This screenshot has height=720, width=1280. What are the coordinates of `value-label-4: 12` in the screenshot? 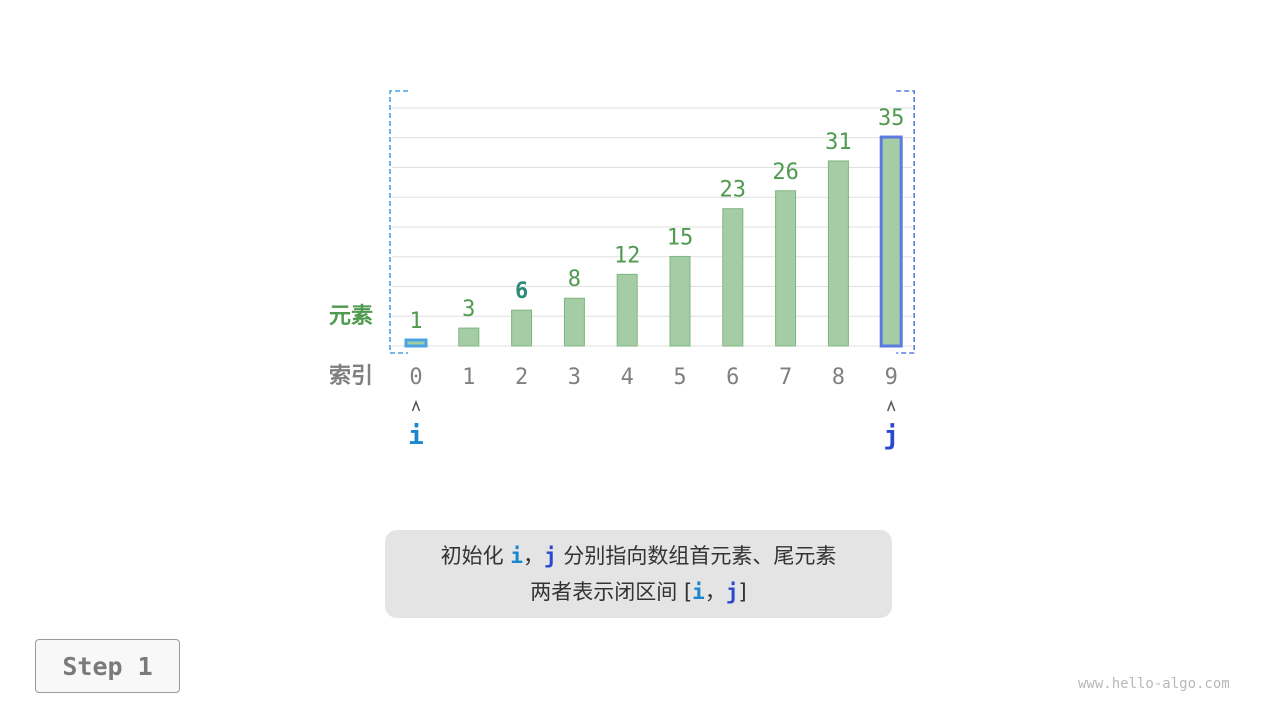 It's located at (627, 255).